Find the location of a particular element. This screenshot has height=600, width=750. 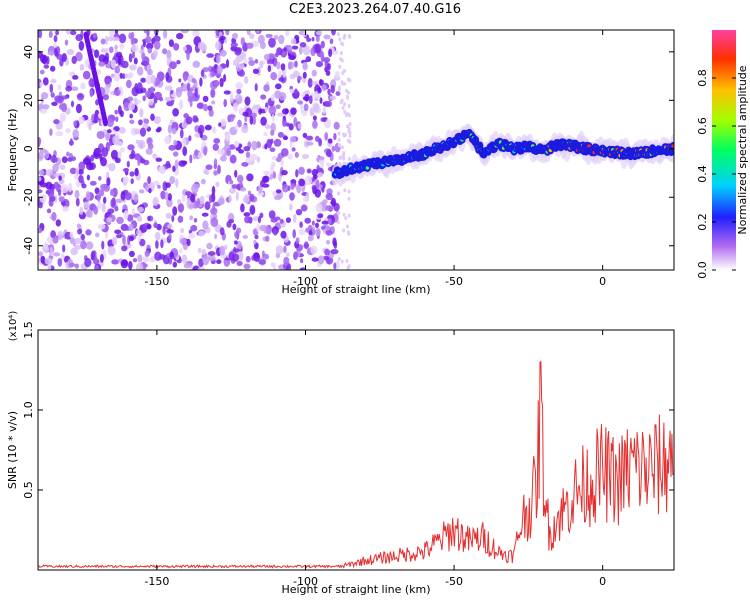

spectrogram-x-tick-label: -50 is located at coordinates (454, 281).